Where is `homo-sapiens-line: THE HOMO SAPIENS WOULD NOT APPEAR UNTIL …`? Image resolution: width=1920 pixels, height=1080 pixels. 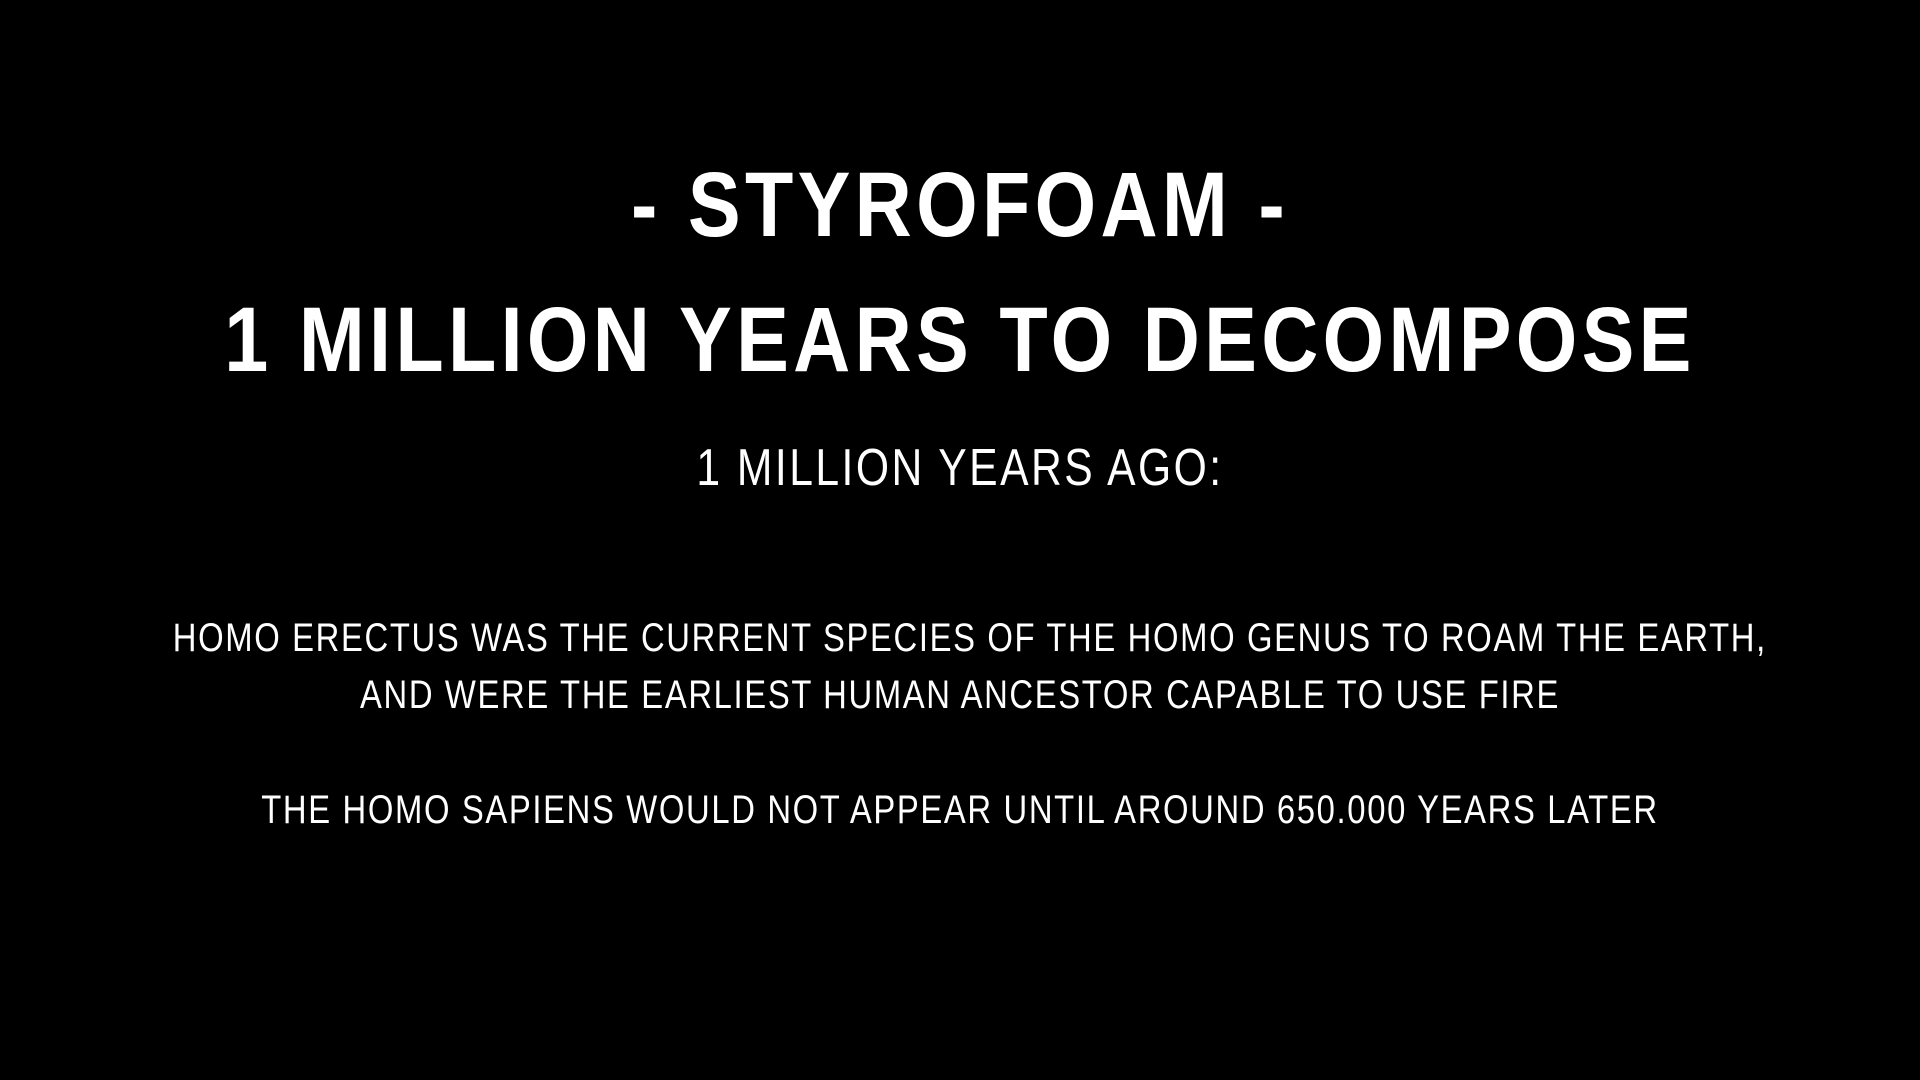 homo-sapiens-line: THE HOMO SAPIENS WOULD NOT APPEAR UNTIL … is located at coordinates (960, 810).